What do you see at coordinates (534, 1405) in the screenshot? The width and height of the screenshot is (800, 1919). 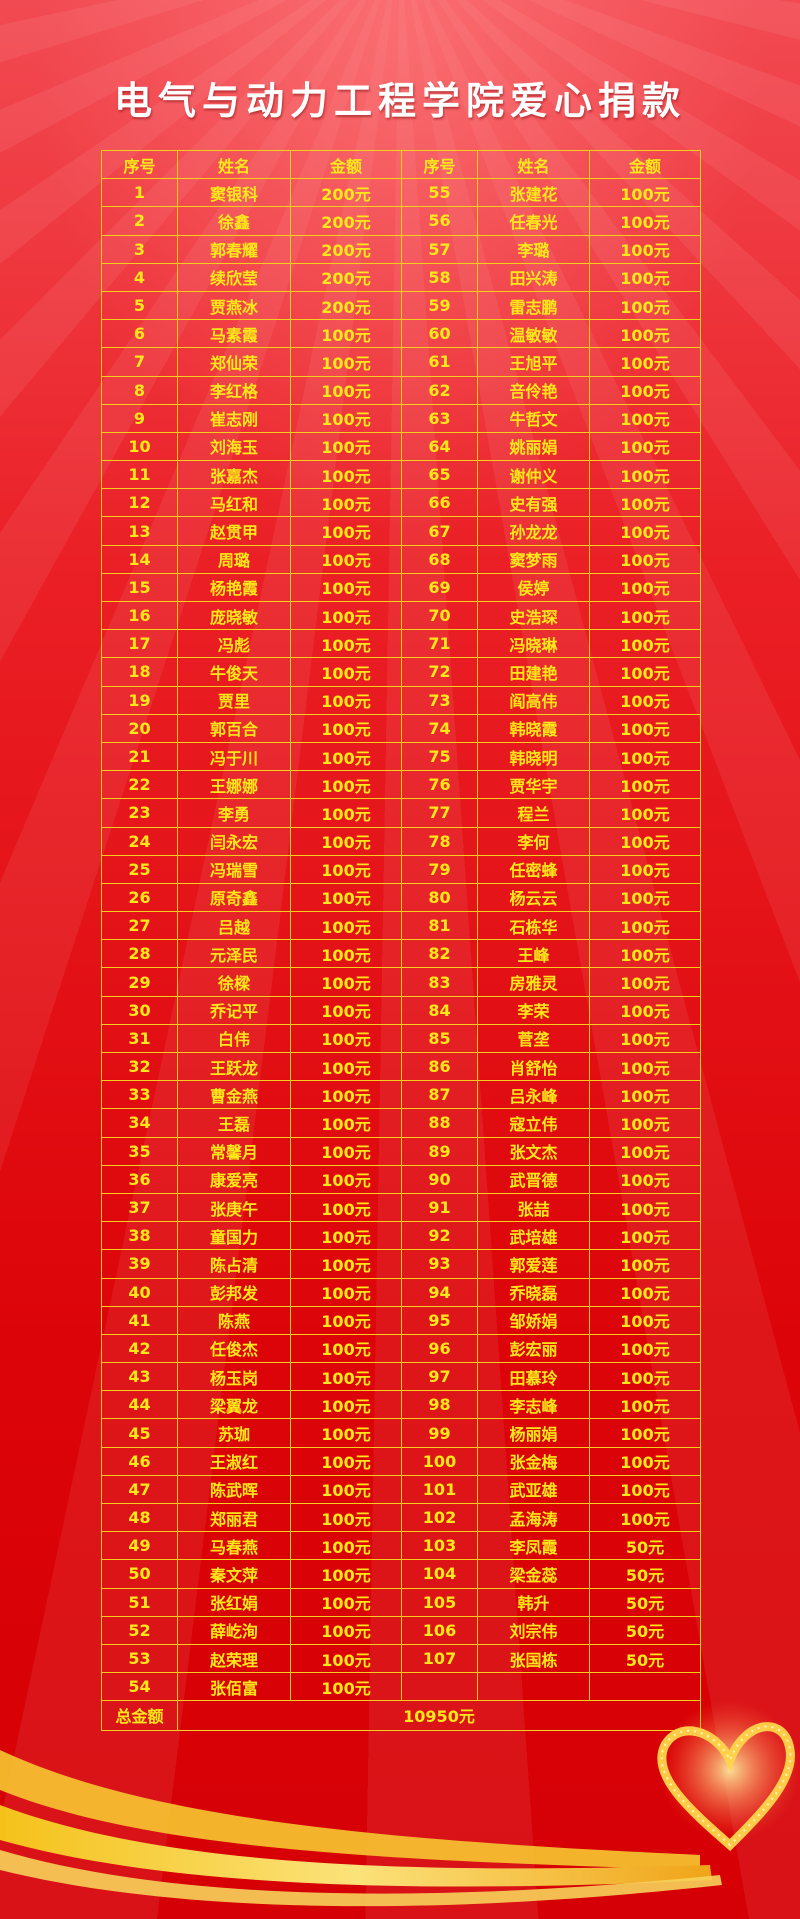 I see `donor-name: 李志峰` at bounding box center [534, 1405].